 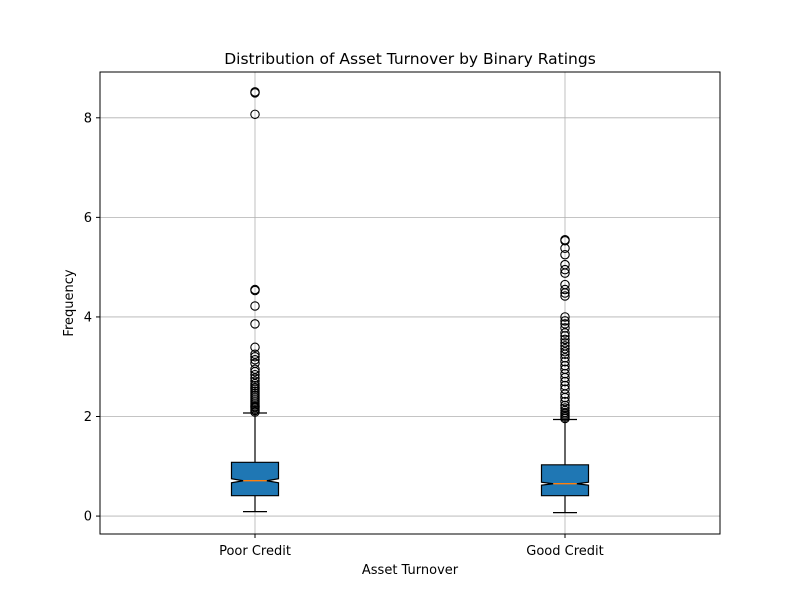 I want to click on y-tick-label: 2, so click(x=88, y=417).